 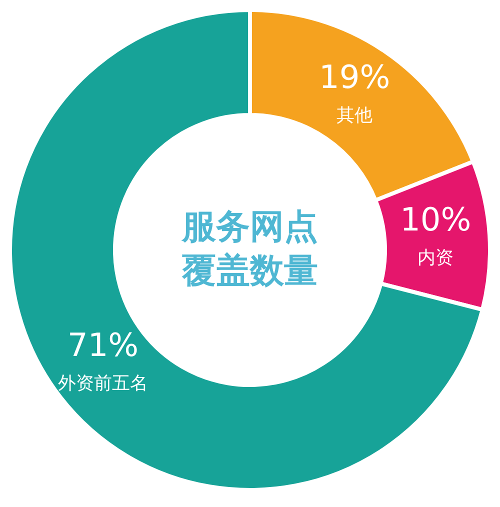 What do you see at coordinates (354, 77) in the screenshot?
I see `data-label: 19%` at bounding box center [354, 77].